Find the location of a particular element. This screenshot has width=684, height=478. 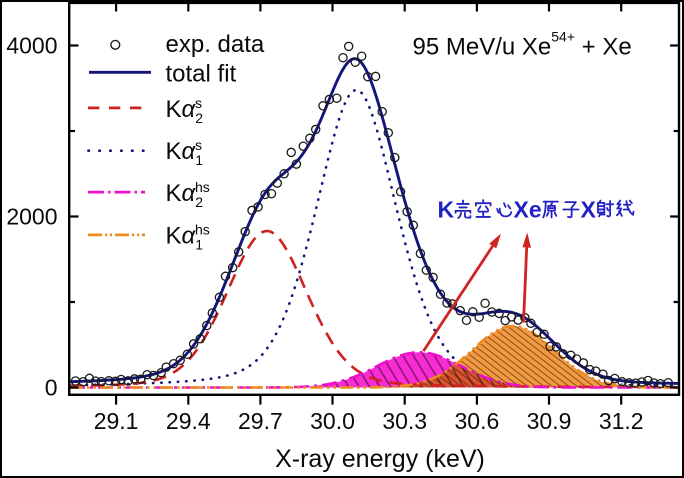

svg-text: Xe is located at coordinates (528, 210).